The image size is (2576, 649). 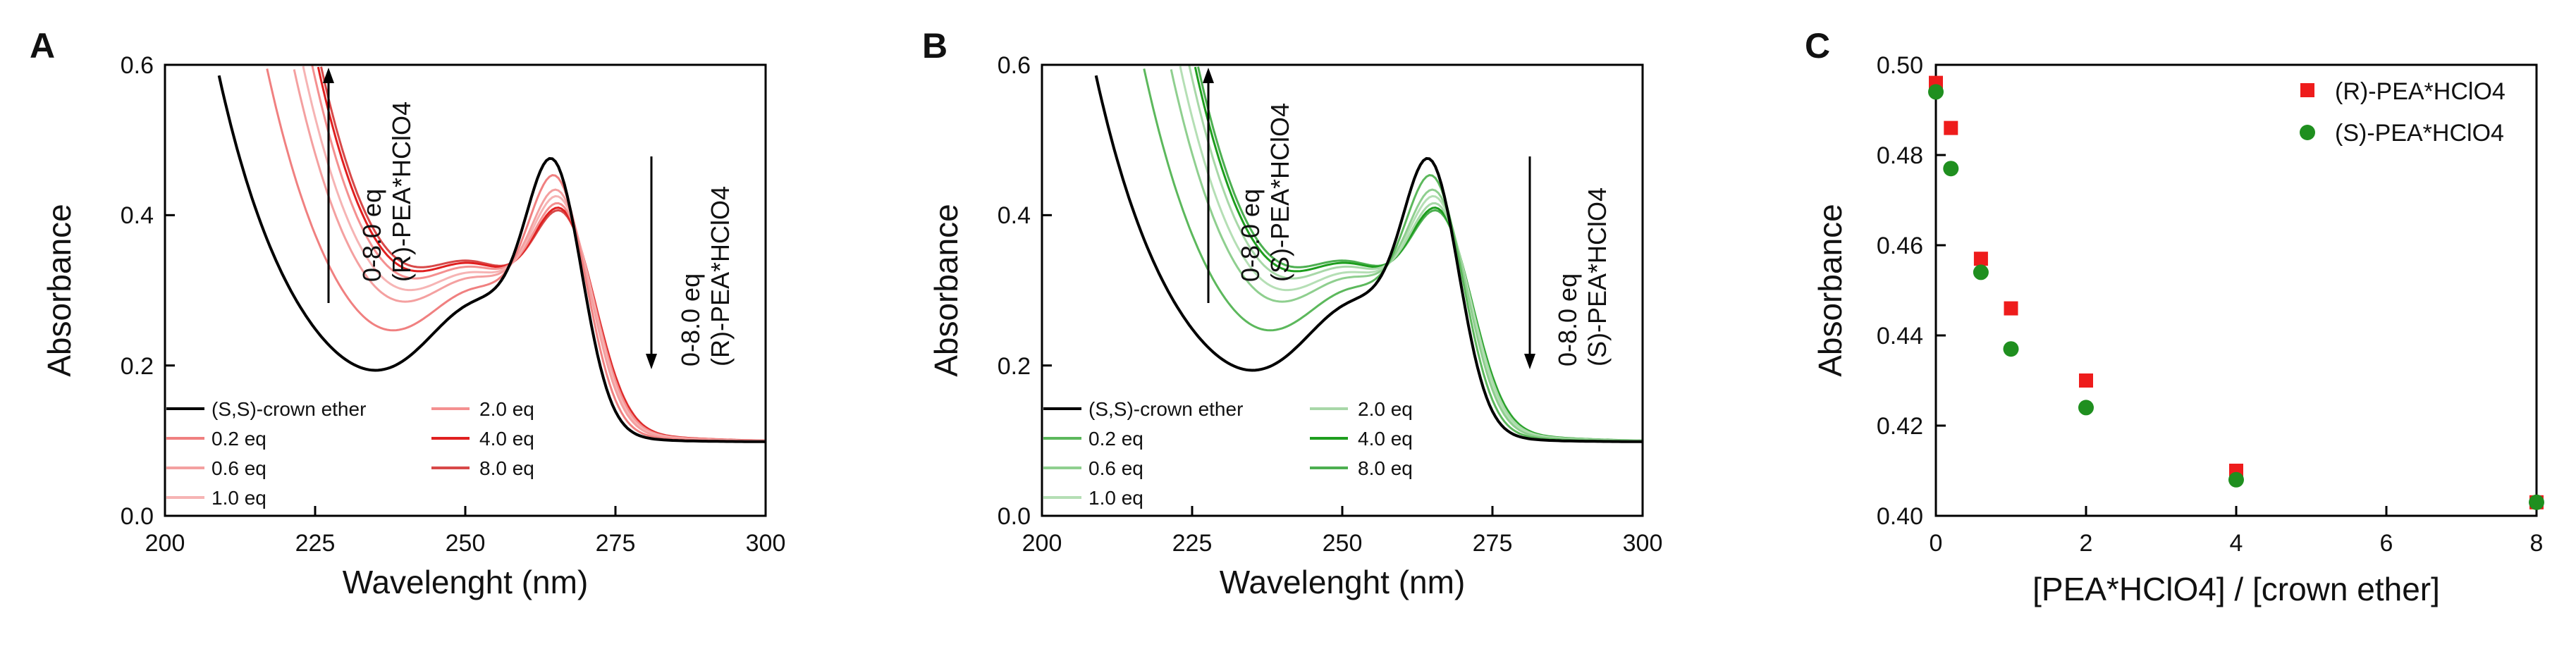 What do you see at coordinates (137, 516) in the screenshot?
I see `panel-a-ytick-label: 0.0` at bounding box center [137, 516].